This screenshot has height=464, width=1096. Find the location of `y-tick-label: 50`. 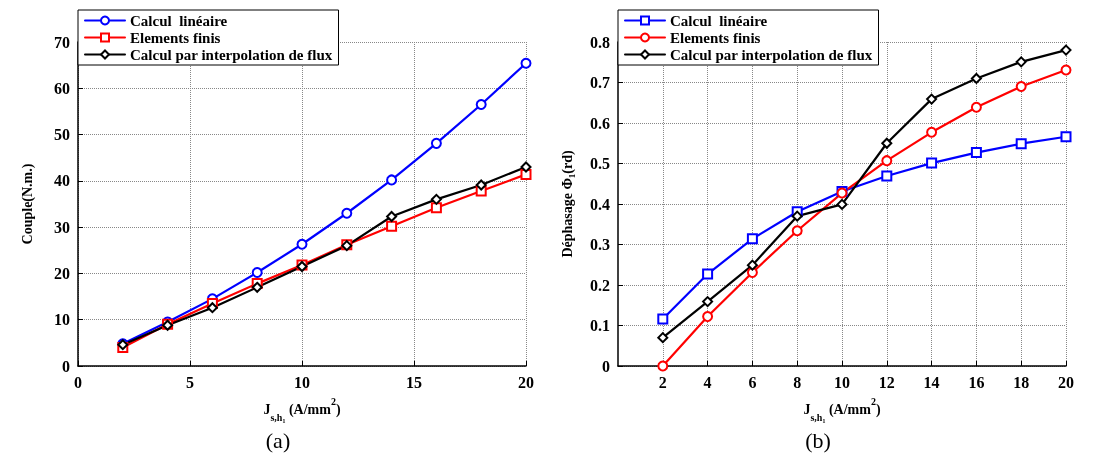

y-tick-label: 50 is located at coordinates (62, 135).